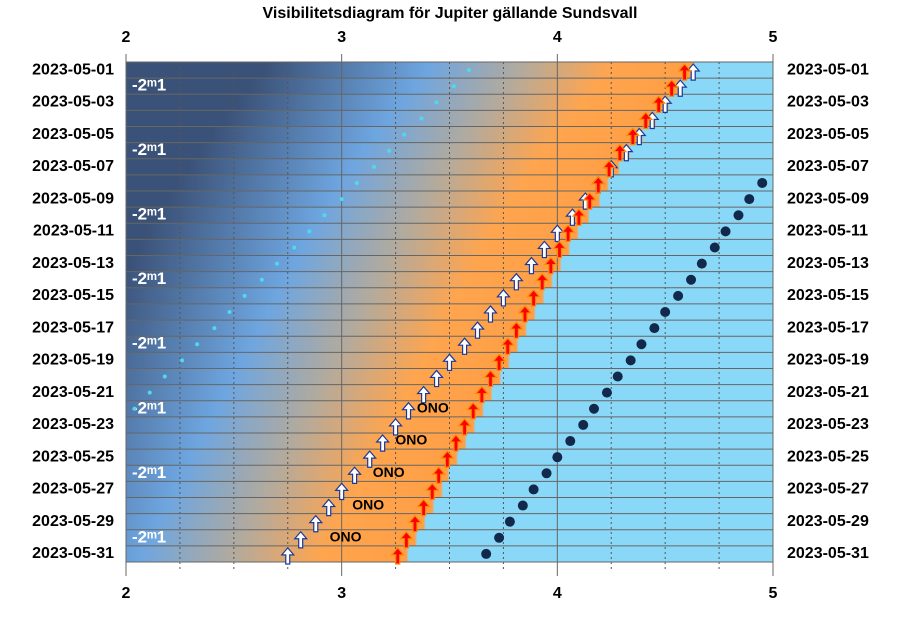  I want to click on x-tick-label-top: 2, so click(126, 37).